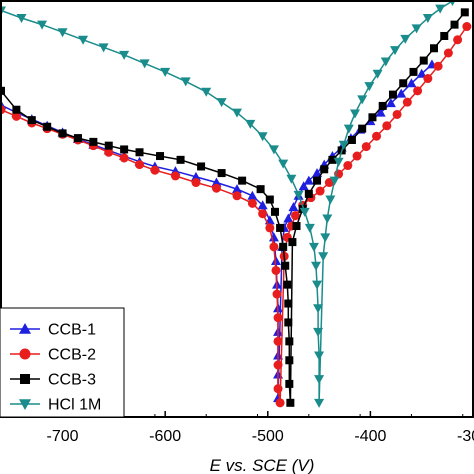 Image resolution: width=474 pixels, height=474 pixels. I want to click on legend-item: CCB-3, so click(53, 380).